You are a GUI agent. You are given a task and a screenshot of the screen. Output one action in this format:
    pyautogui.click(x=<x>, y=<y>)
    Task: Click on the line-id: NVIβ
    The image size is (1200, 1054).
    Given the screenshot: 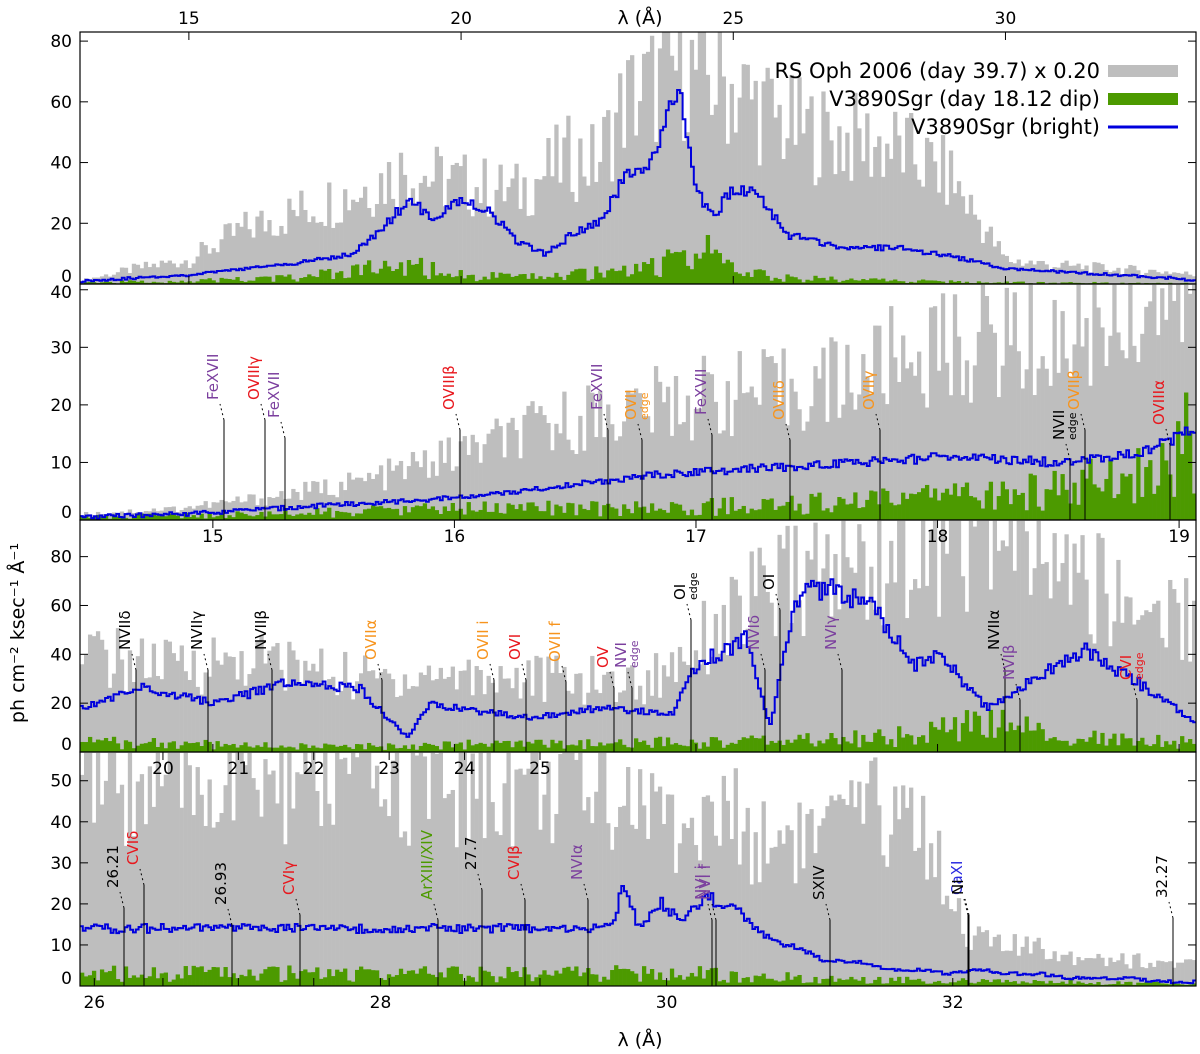 What is the action you would take?
    pyautogui.click(x=1010, y=698)
    